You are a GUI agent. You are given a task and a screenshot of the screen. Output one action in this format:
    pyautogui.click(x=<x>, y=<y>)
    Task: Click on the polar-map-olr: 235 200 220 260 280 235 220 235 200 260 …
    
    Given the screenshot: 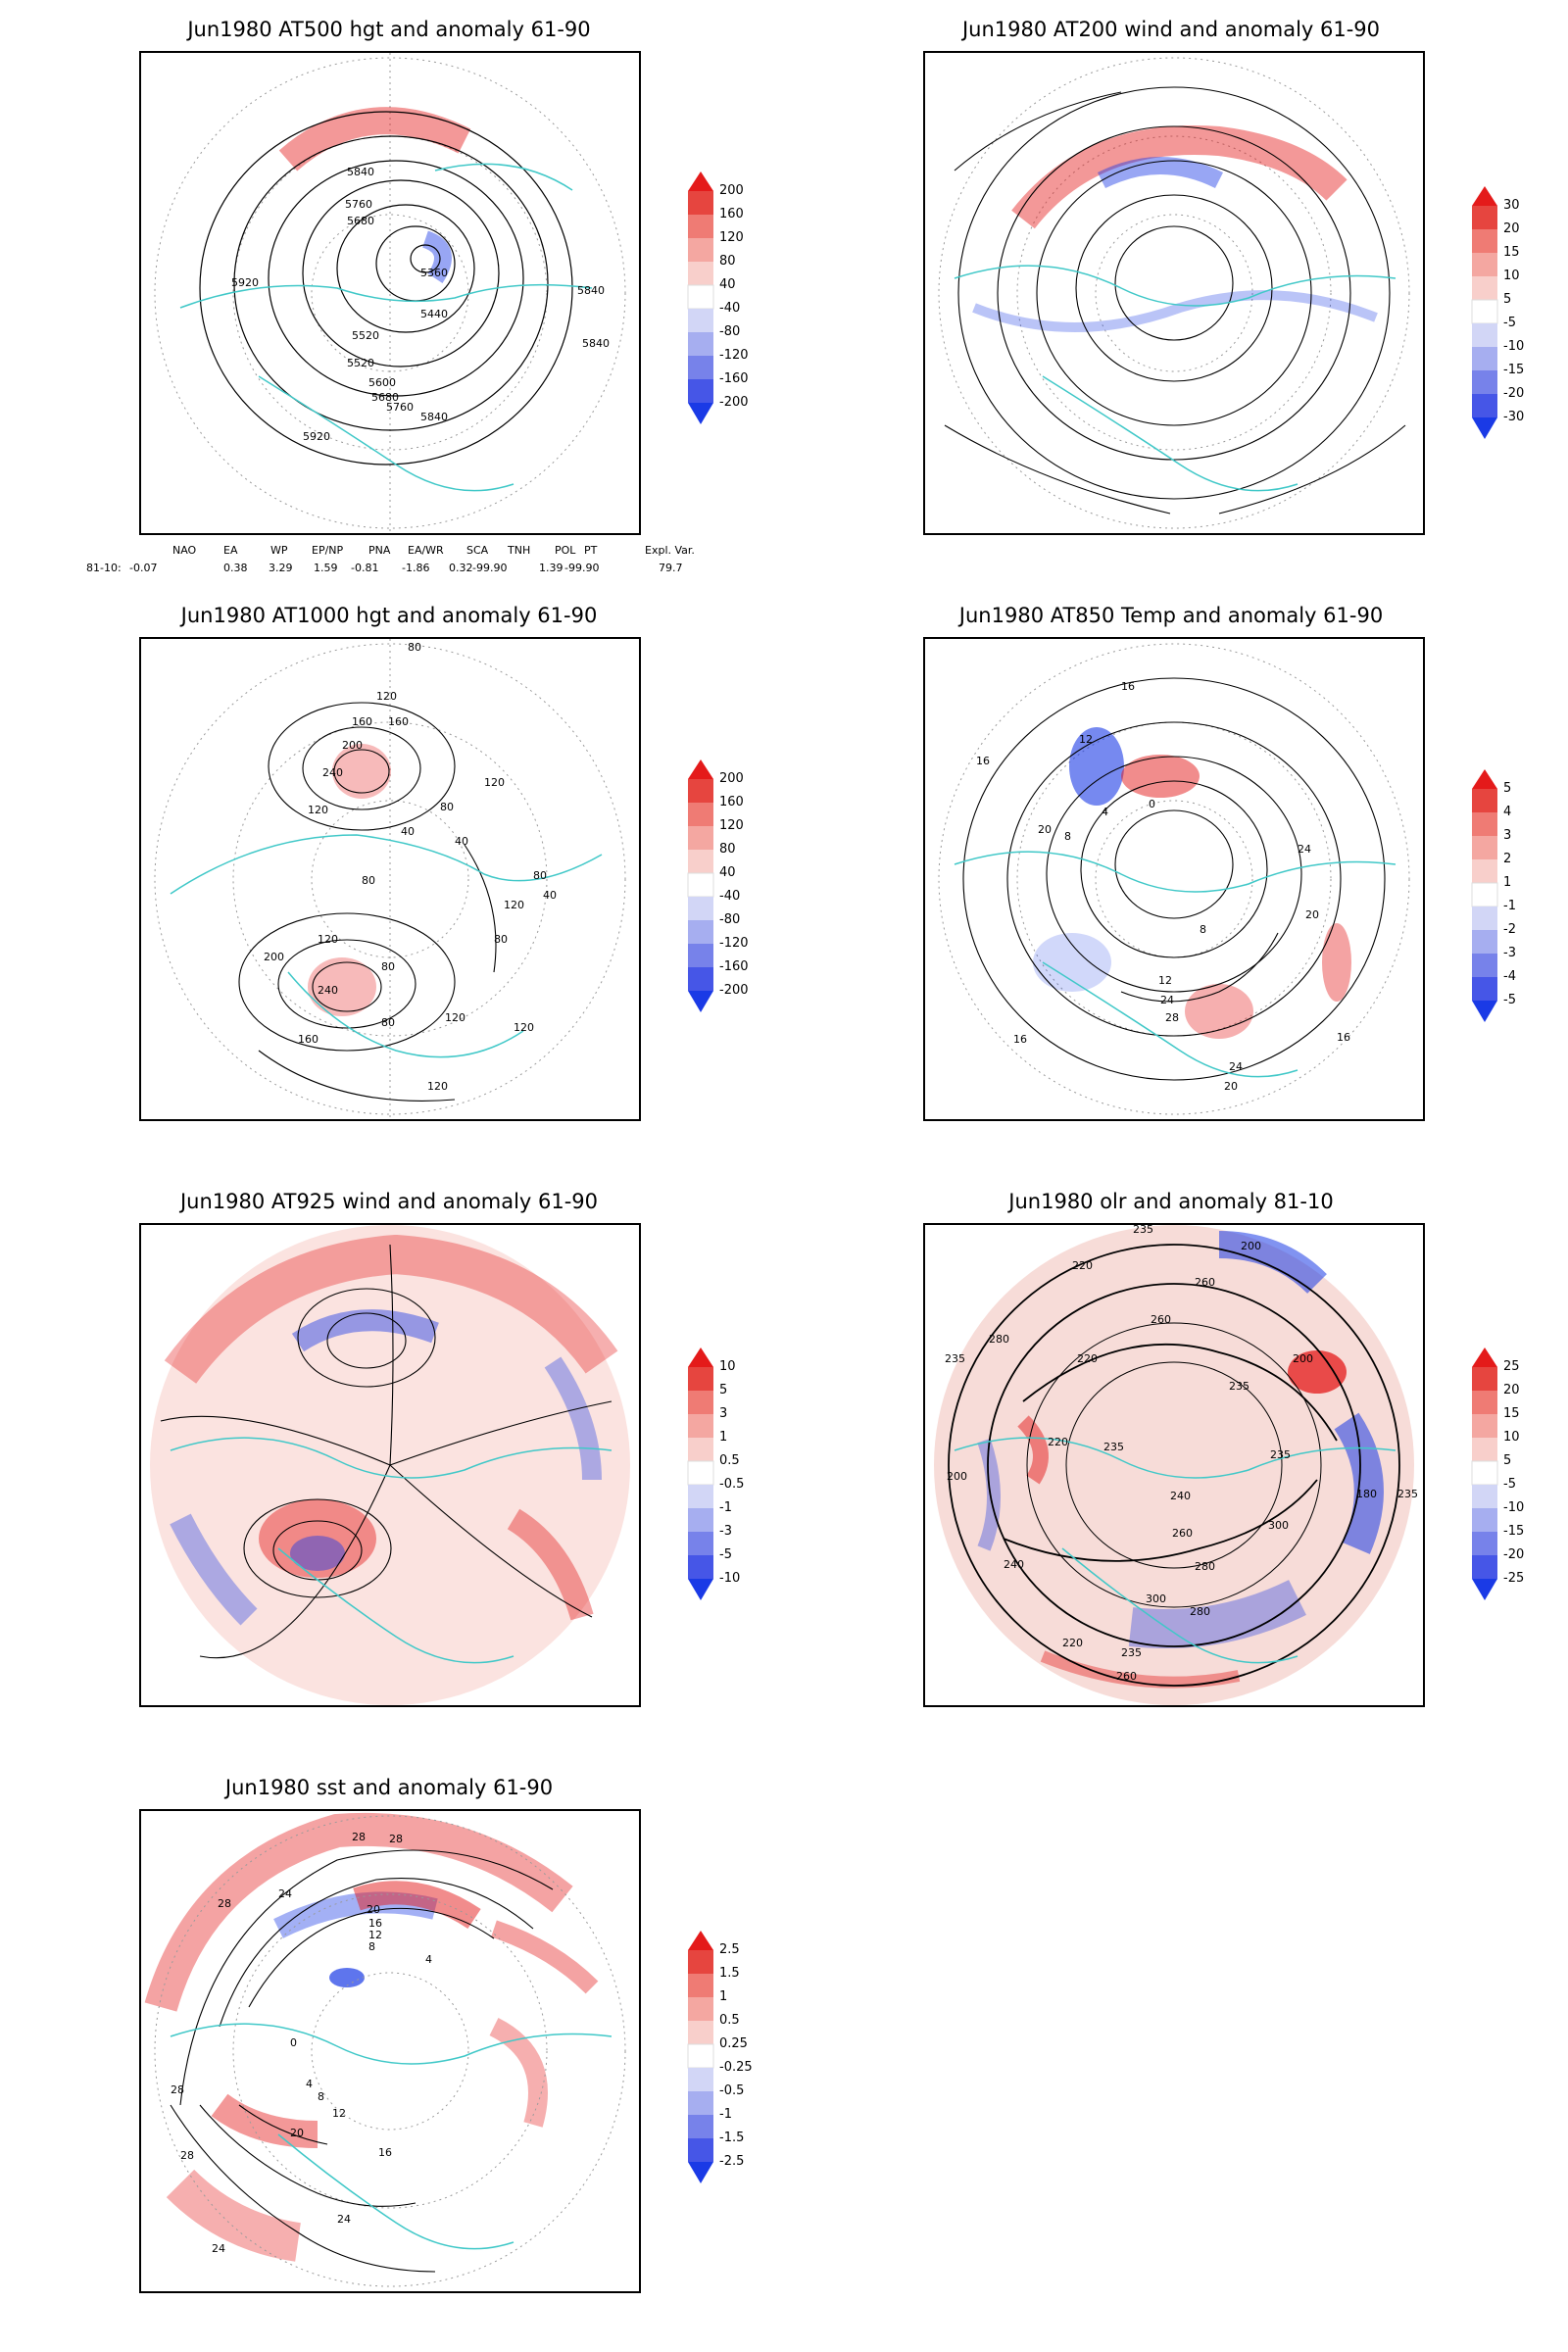 What is the action you would take?
    pyautogui.click(x=1176, y=1465)
    